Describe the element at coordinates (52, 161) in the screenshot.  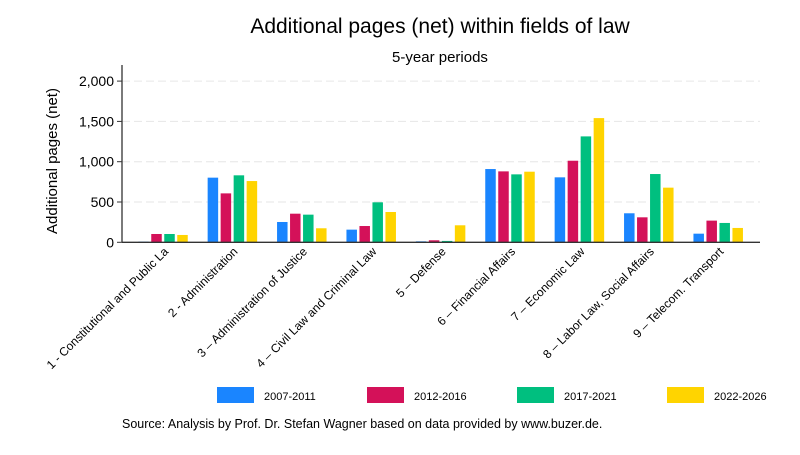
I see `y-axis-label: Additional pages (net)` at that location.